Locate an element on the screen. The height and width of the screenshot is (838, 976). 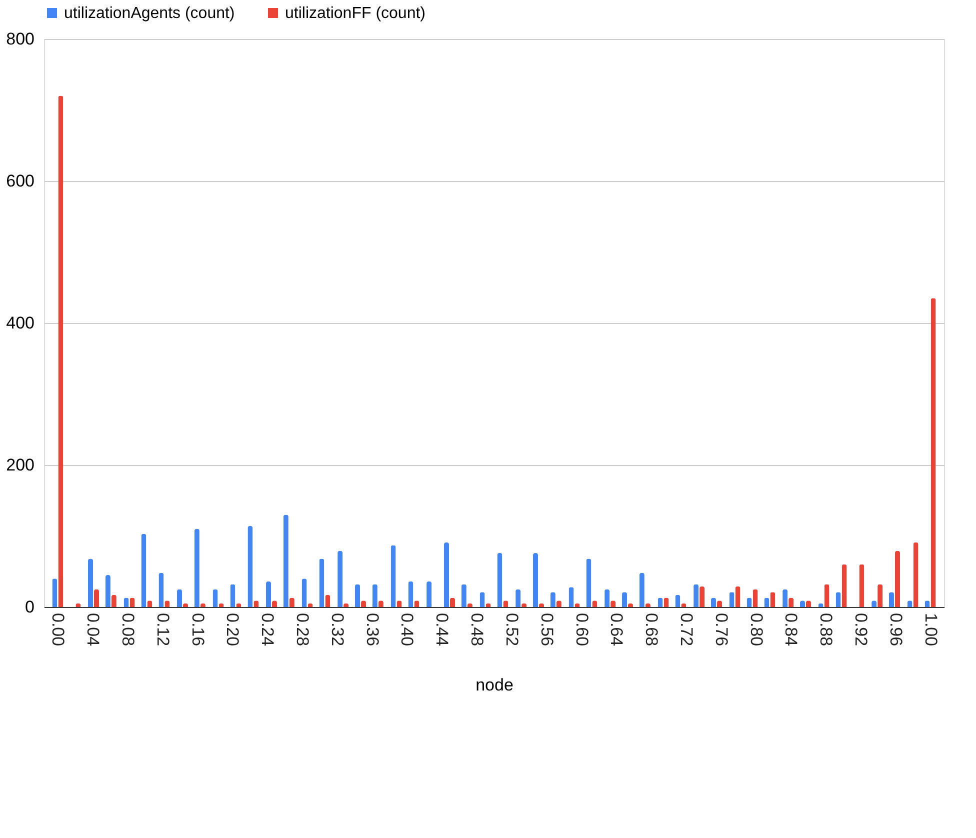
x-tick-label: 0.56 is located at coordinates (546, 629).